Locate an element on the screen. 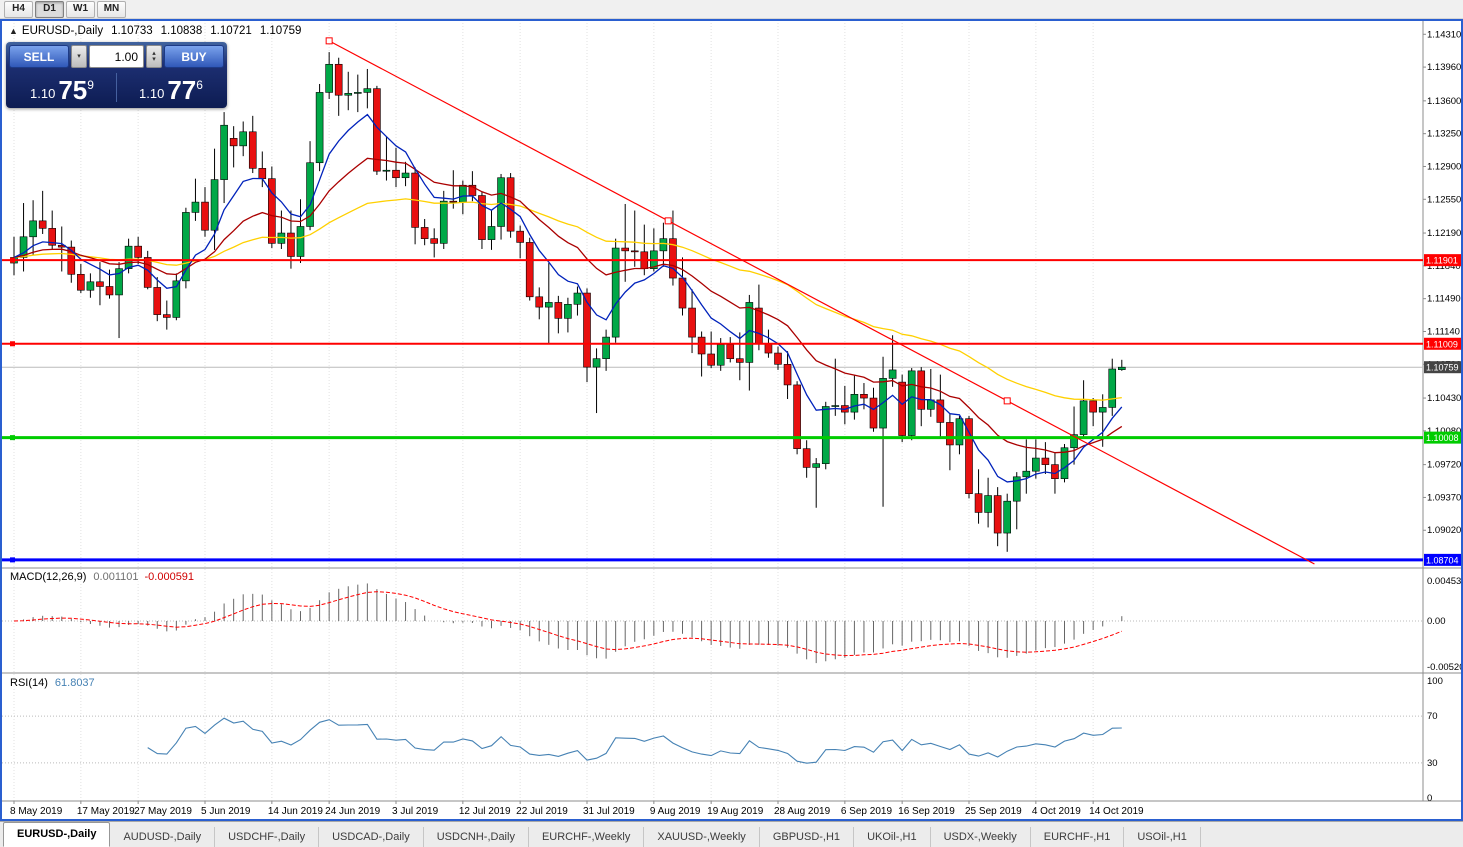 Image resolution: width=1463 pixels, height=847 pixels. chart-tab-EURUSD-Daily: EURUSD-,Daily is located at coordinates (57, 834).